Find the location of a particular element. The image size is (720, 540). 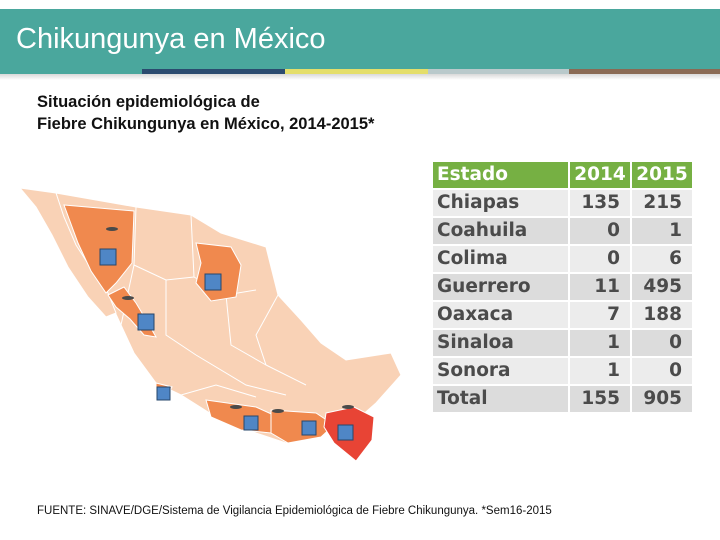

state-sonora is located at coordinates (99, 249).